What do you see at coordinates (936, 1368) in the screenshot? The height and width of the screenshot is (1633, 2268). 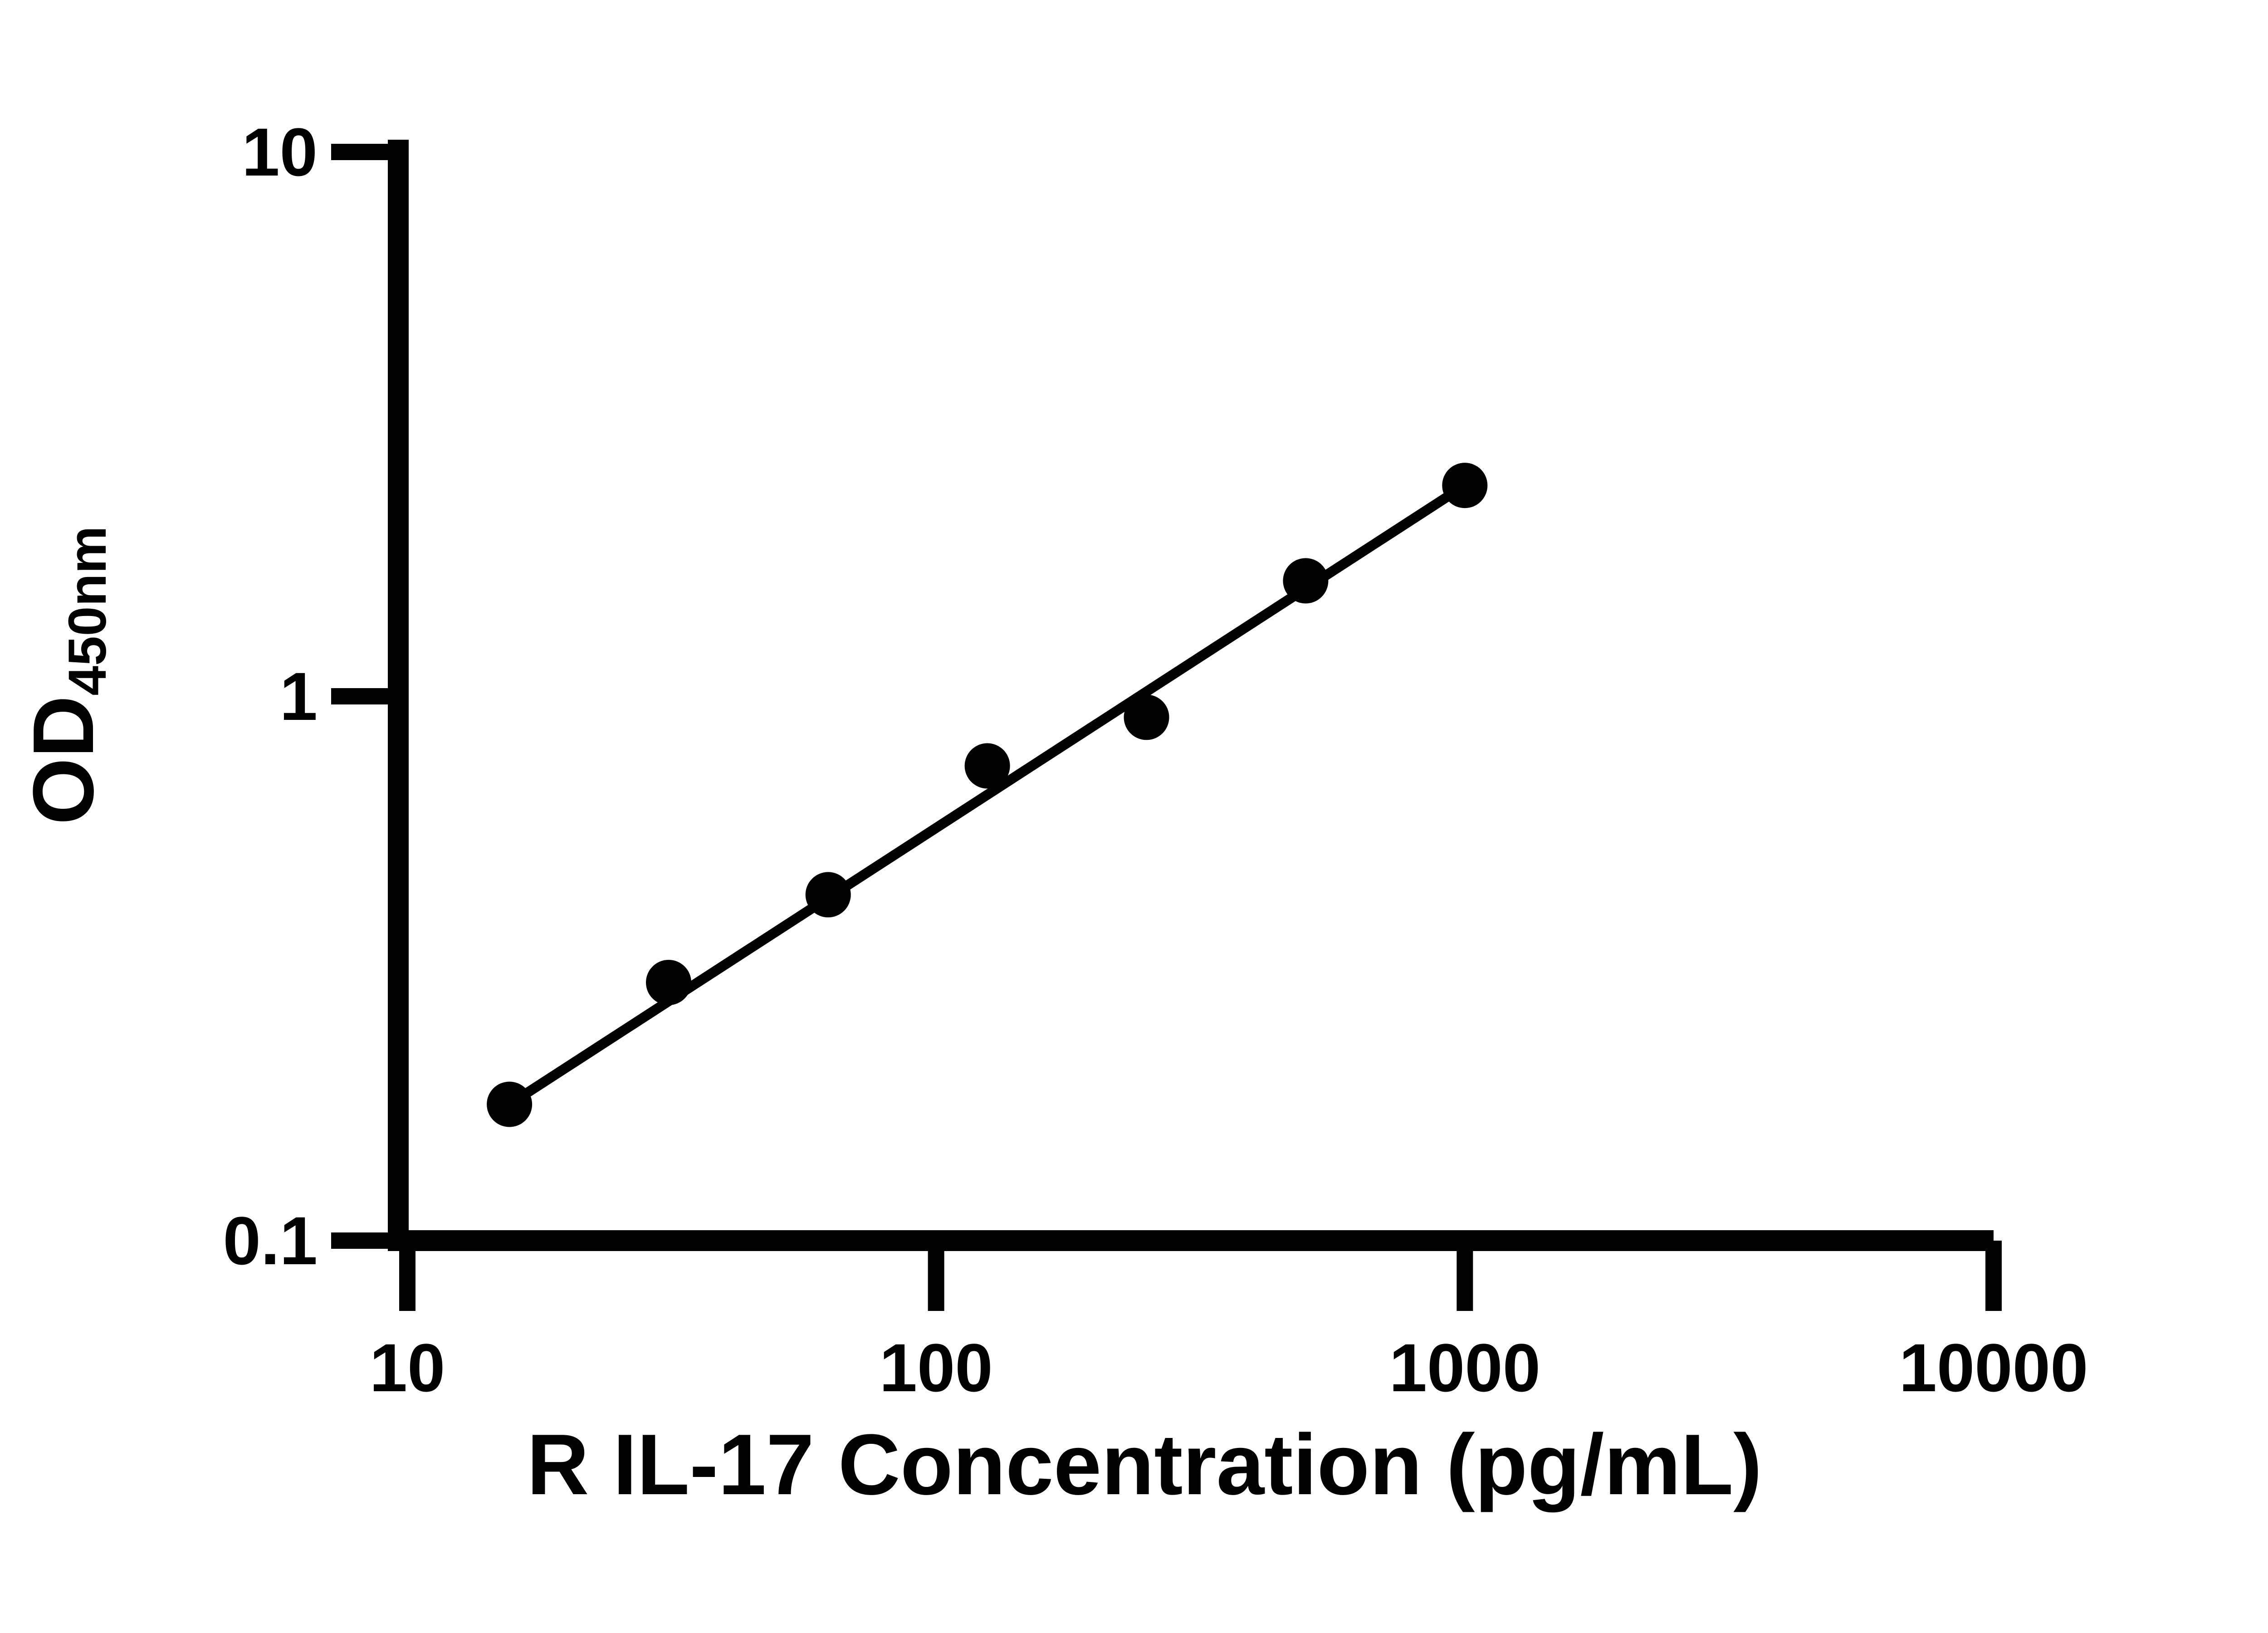 I see `x-tick-label-100: 100` at bounding box center [936, 1368].